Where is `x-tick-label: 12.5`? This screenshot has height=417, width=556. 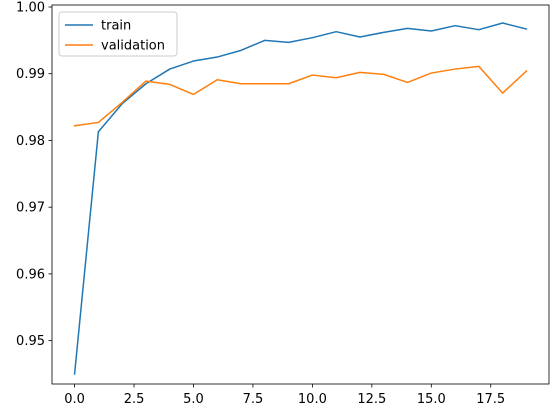 x-tick-label: 12.5 is located at coordinates (371, 399).